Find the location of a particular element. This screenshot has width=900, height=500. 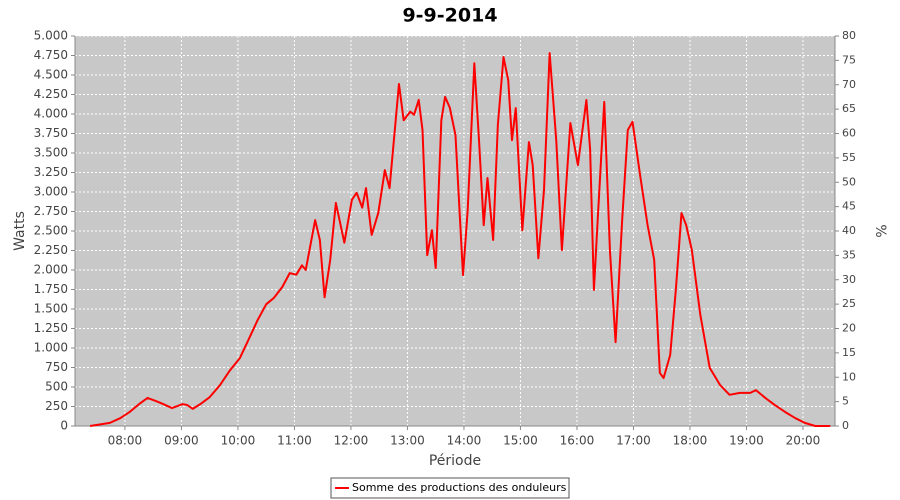

y2-tick-label: 65 is located at coordinates (849, 108).